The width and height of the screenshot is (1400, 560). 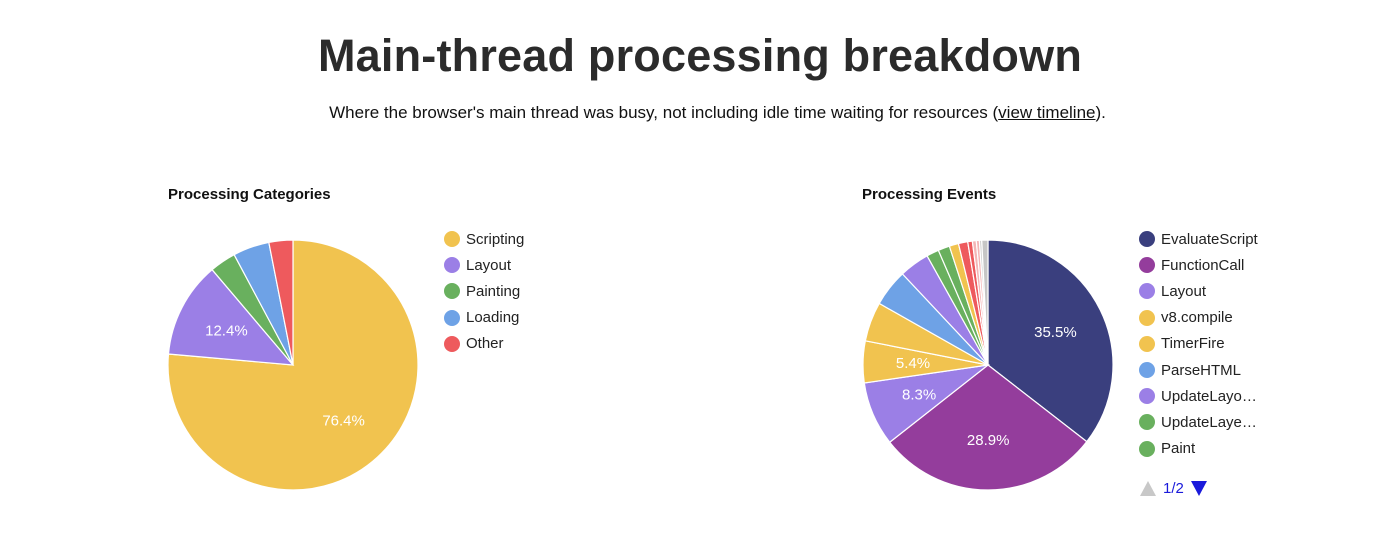 I want to click on slice-value-label: 76.4%, so click(x=343, y=420).